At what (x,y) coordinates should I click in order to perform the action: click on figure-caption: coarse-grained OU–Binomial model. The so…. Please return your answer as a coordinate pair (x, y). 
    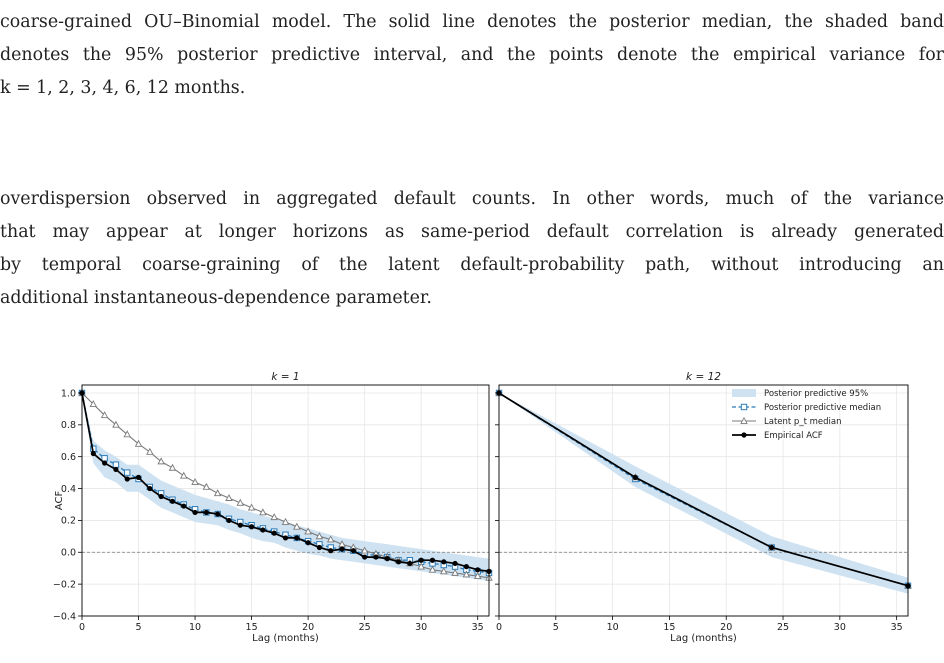
    Looking at the image, I should click on (472, 55).